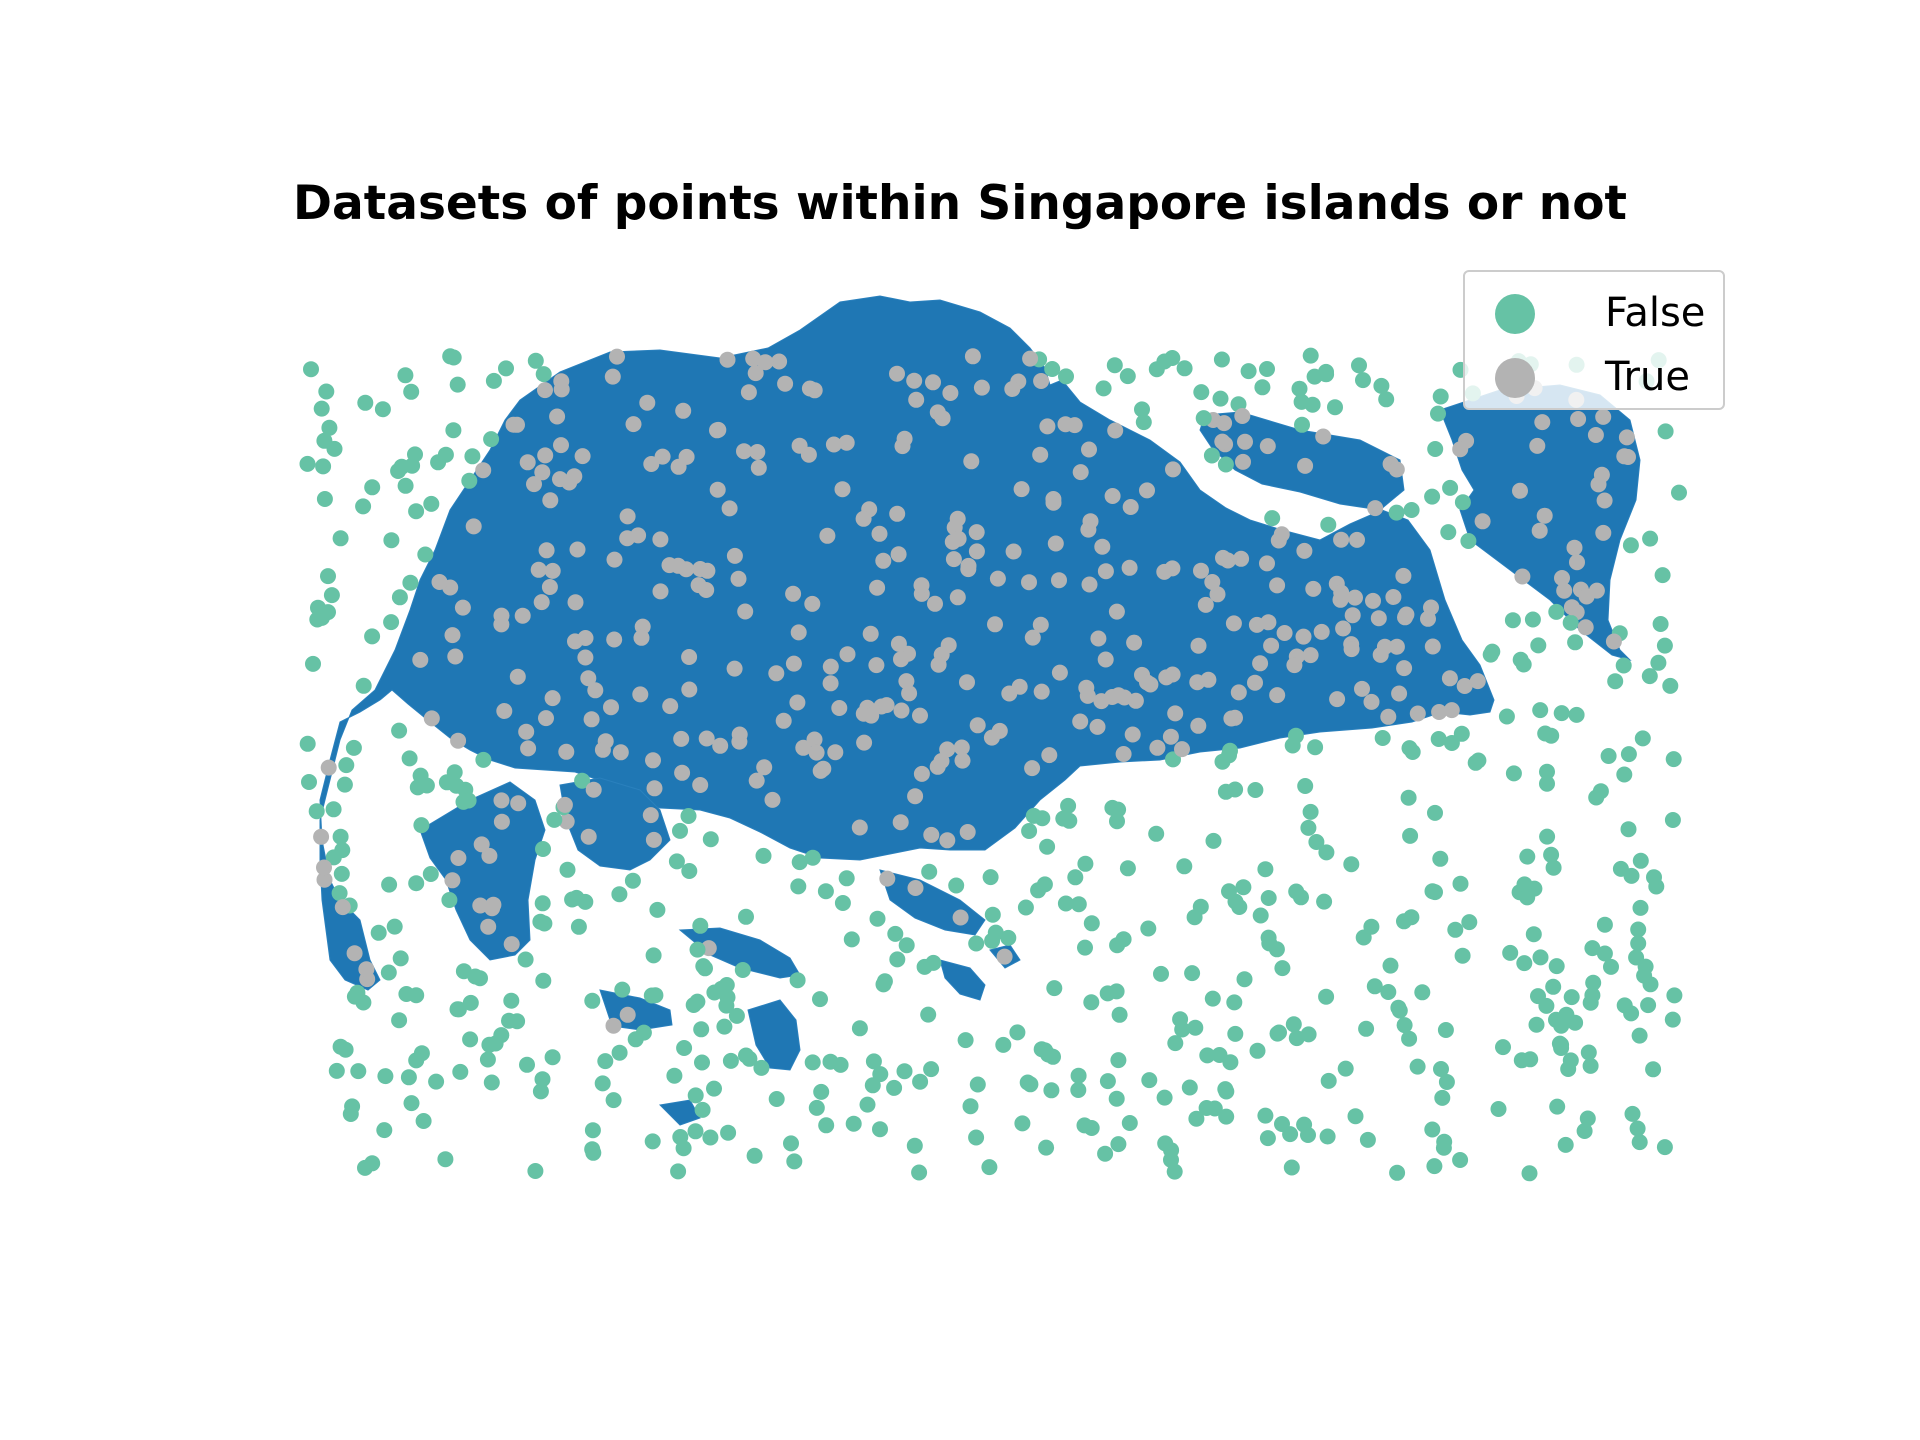  I want to click on legend: False True, so click(1594, 340).